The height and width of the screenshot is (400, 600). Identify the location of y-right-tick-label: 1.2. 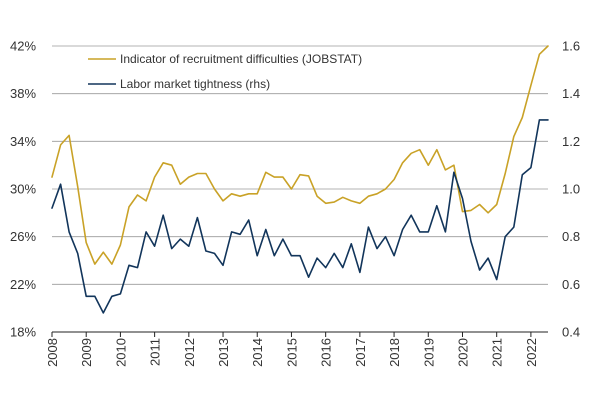
(571, 141).